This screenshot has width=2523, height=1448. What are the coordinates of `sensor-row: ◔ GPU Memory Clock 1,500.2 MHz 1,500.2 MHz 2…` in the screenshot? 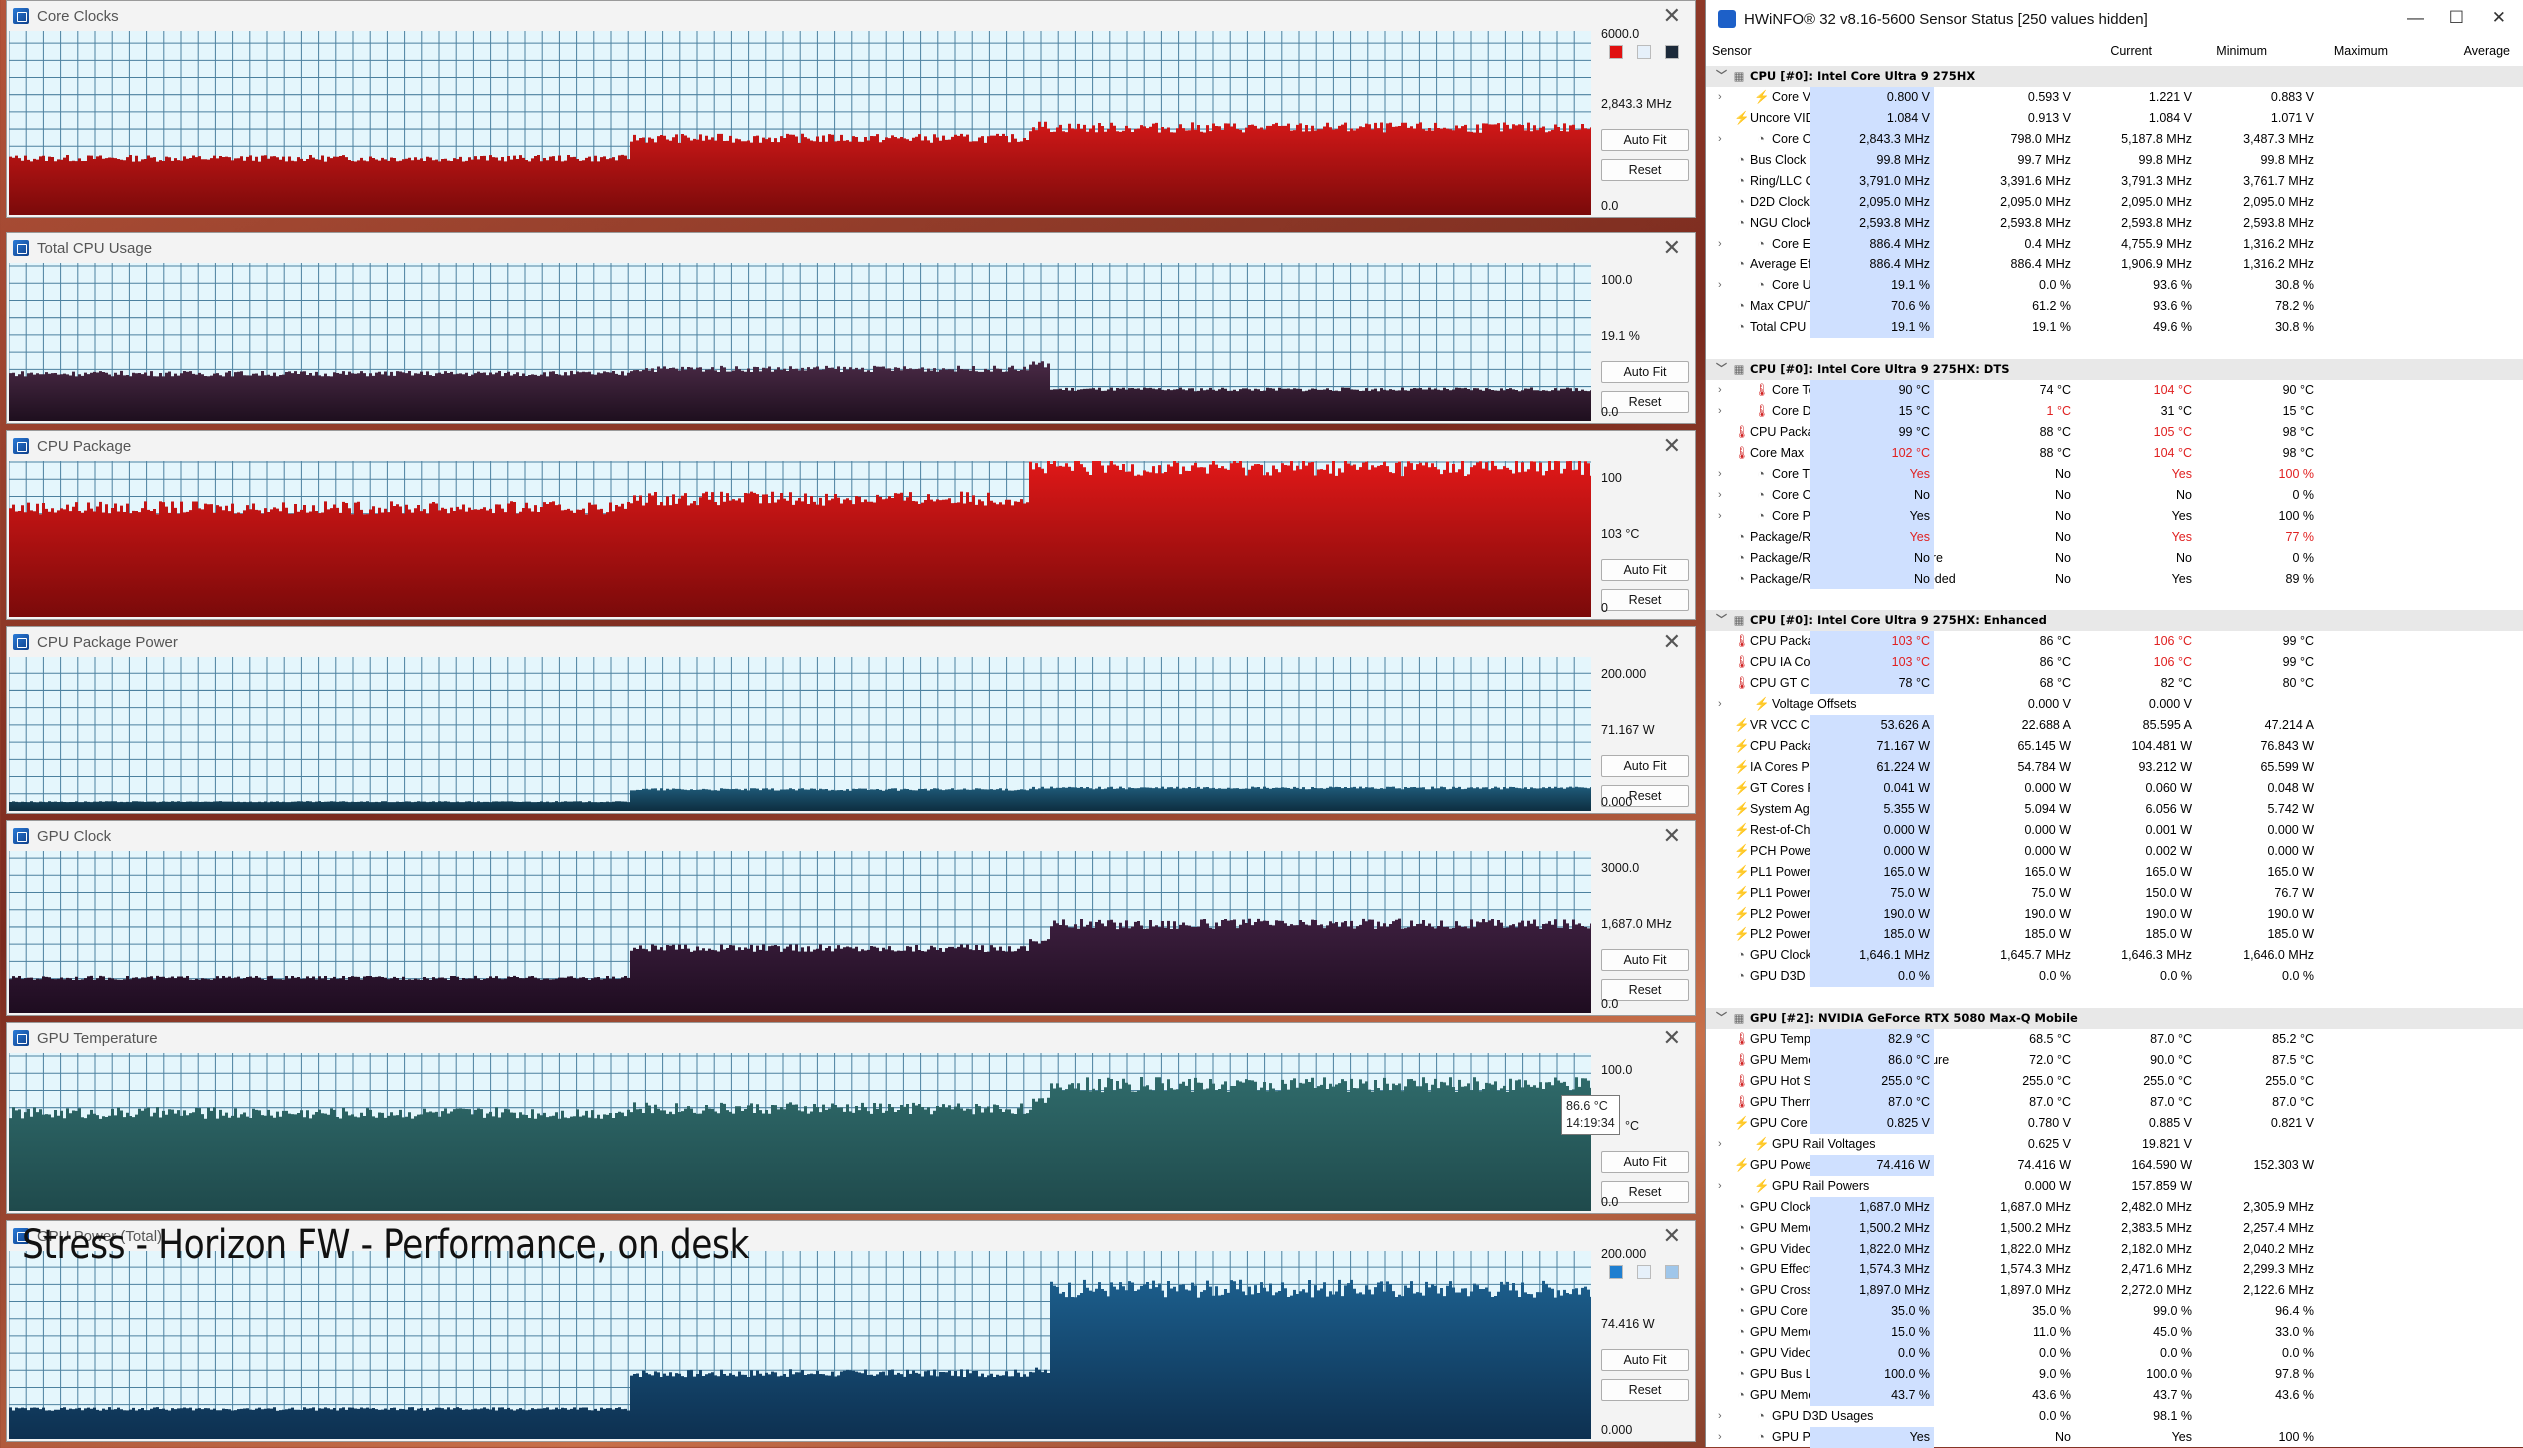 It's located at (2114, 1228).